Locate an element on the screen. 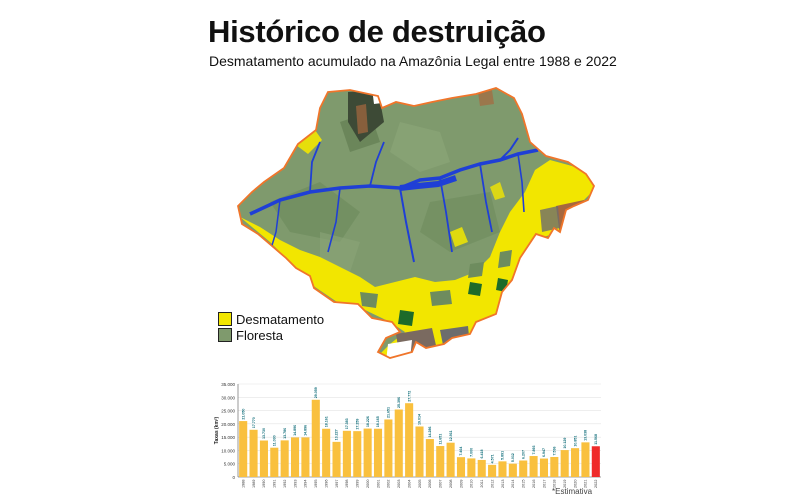 Image resolution: width=800 pixels, height=500 pixels. bar-data-label: 21.050 is located at coordinates (243, 414).